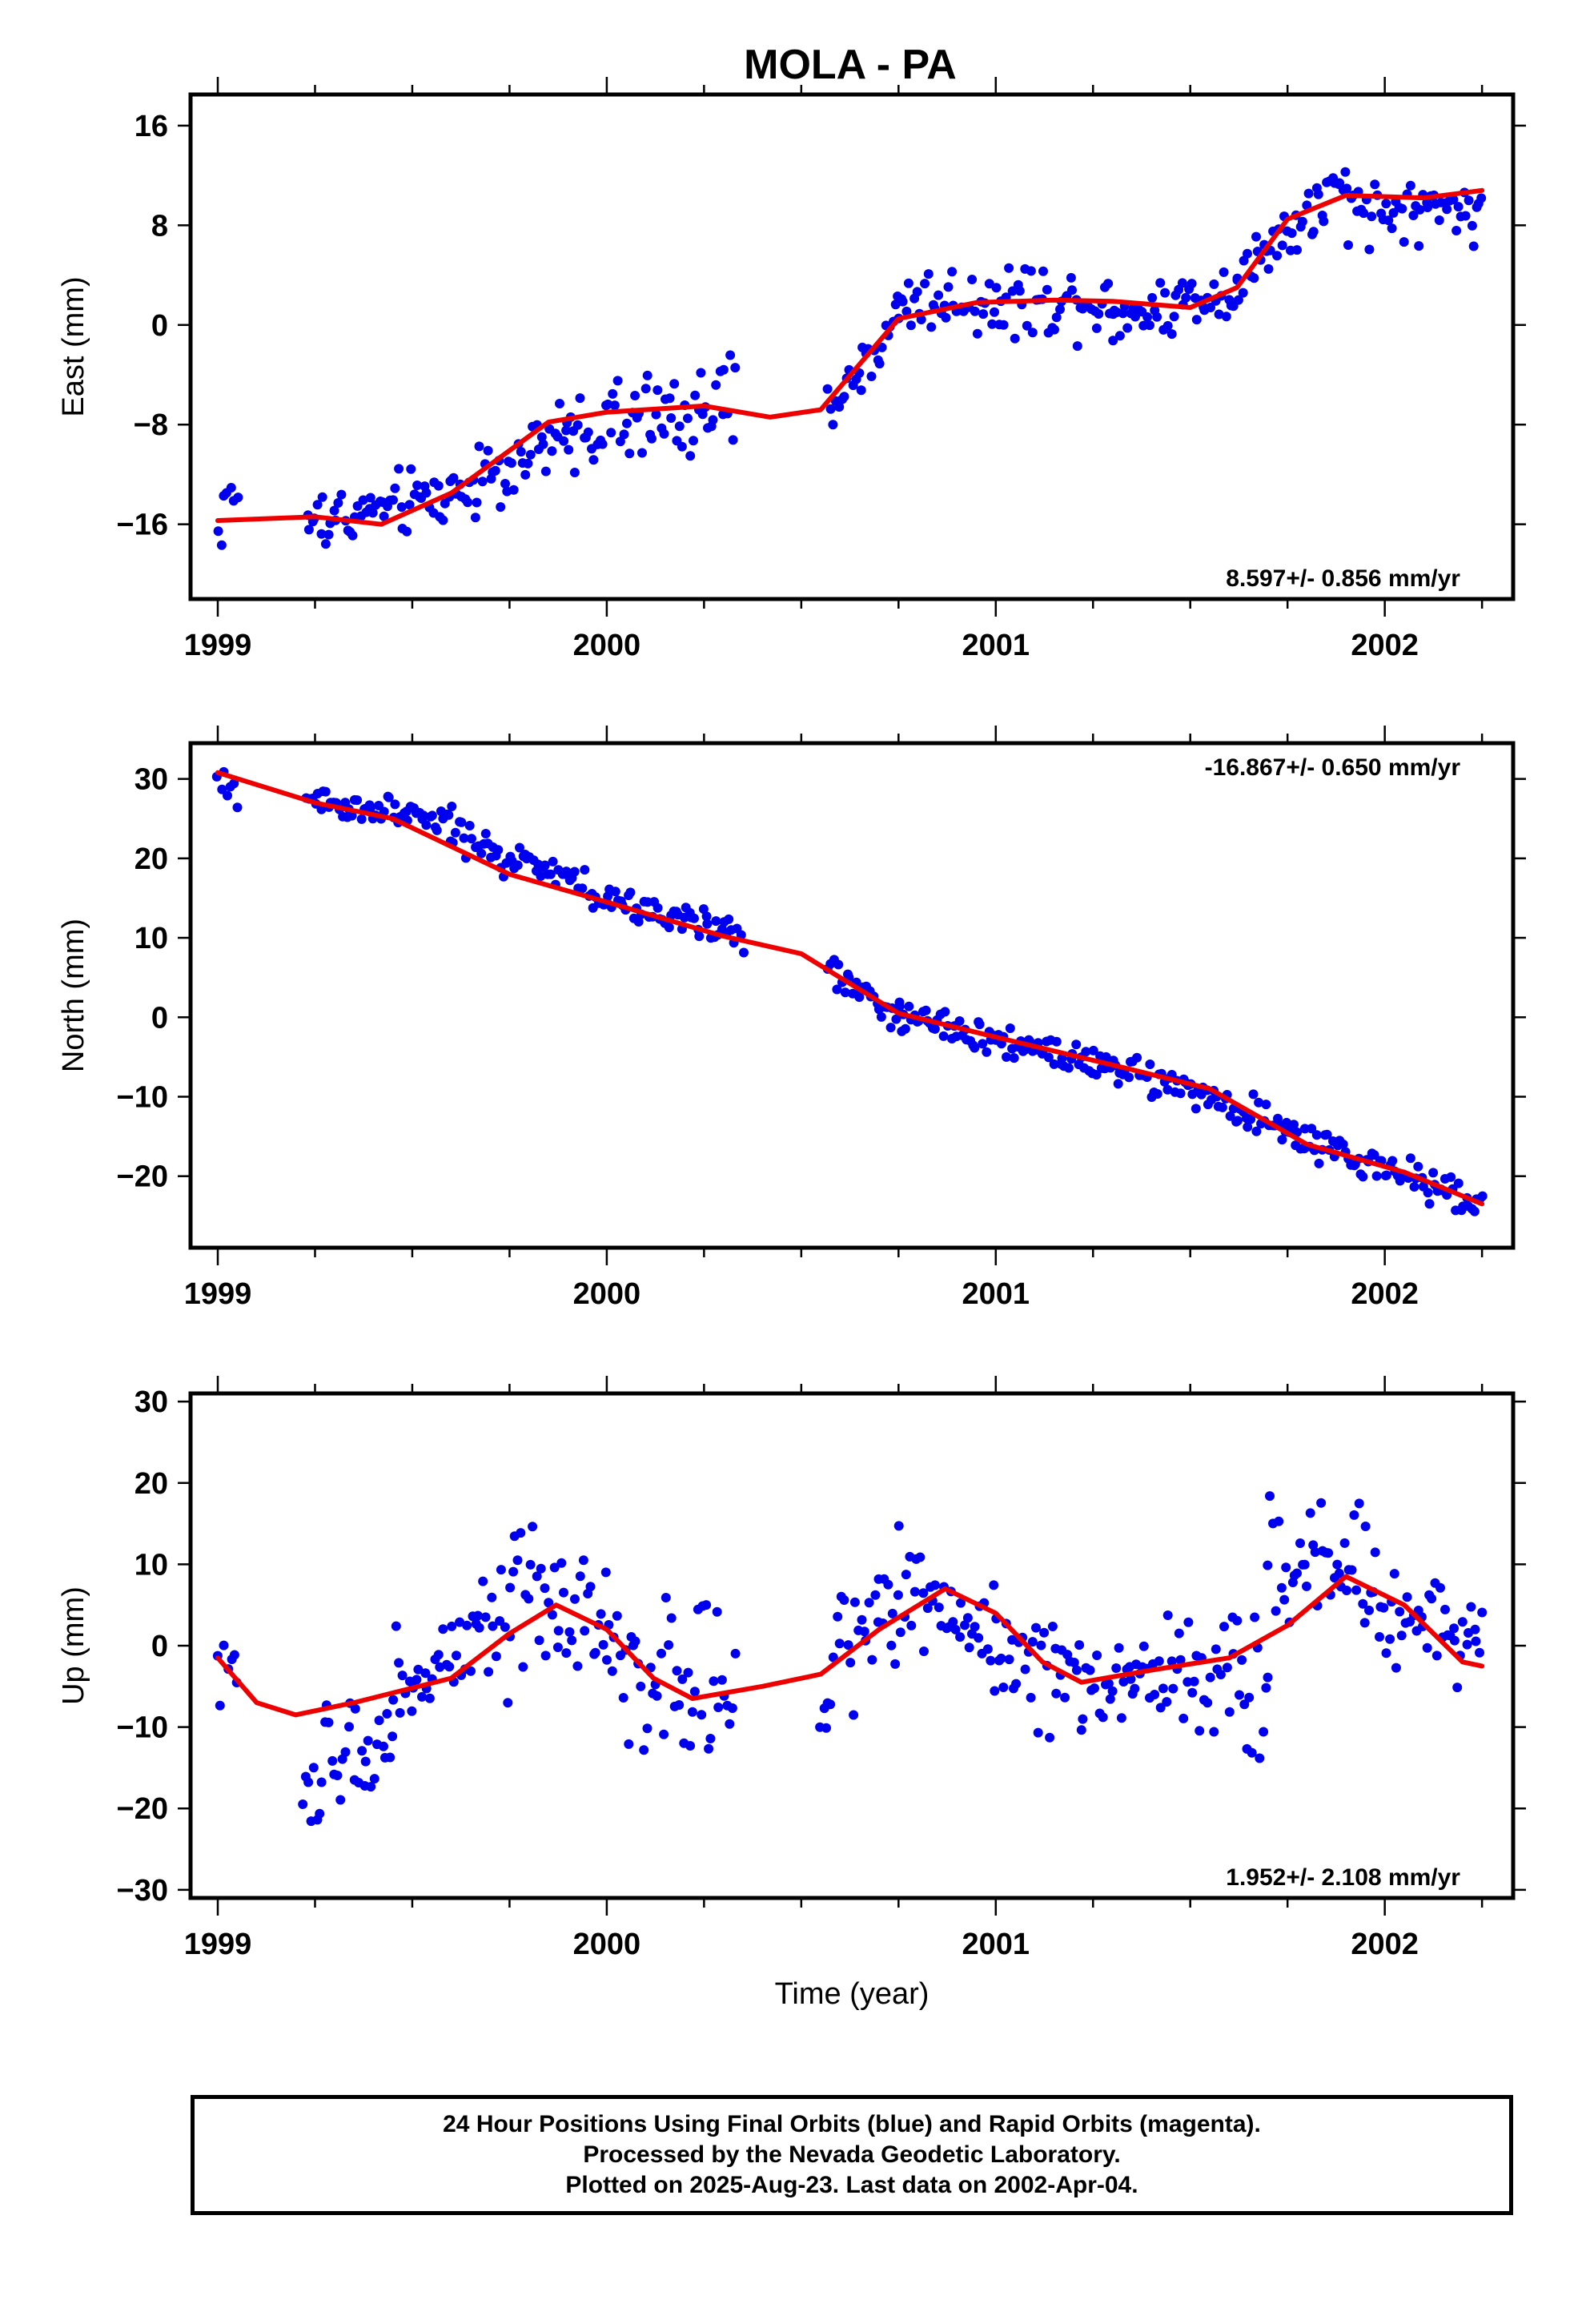 The image size is (1582, 2324). I want to click on x-axis-label: Time (year), so click(852, 1994).